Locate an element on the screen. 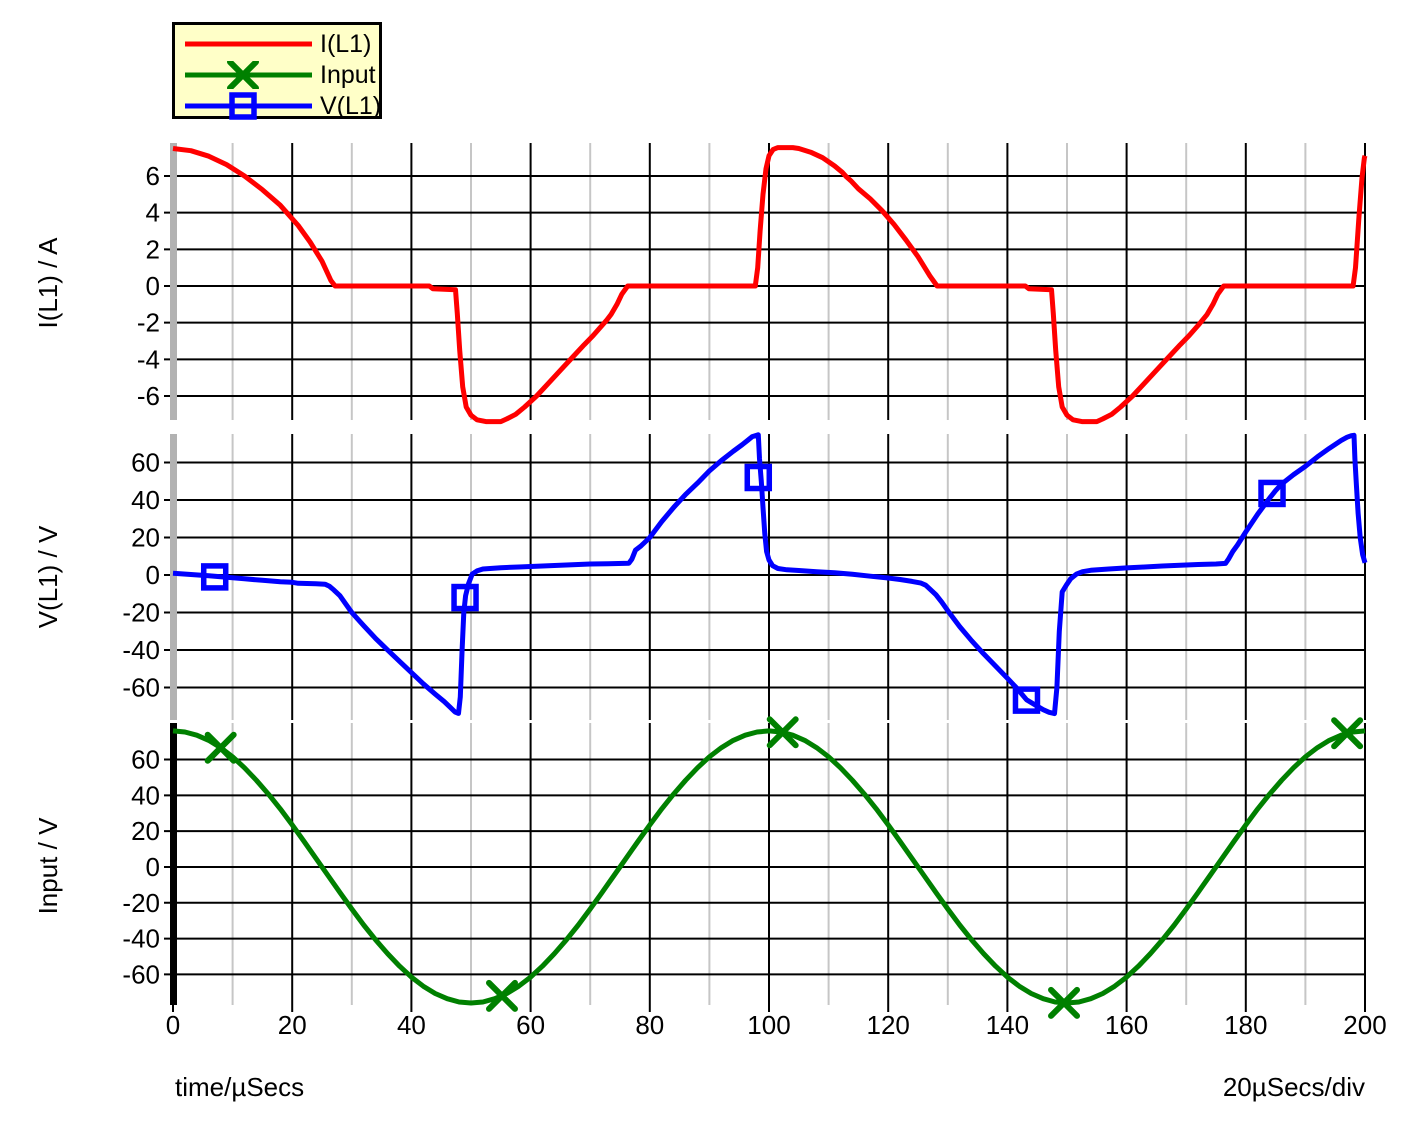 This screenshot has height=1140, width=1410. time-per-div-label: 20µSecs/div is located at coordinates (1293, 1087).